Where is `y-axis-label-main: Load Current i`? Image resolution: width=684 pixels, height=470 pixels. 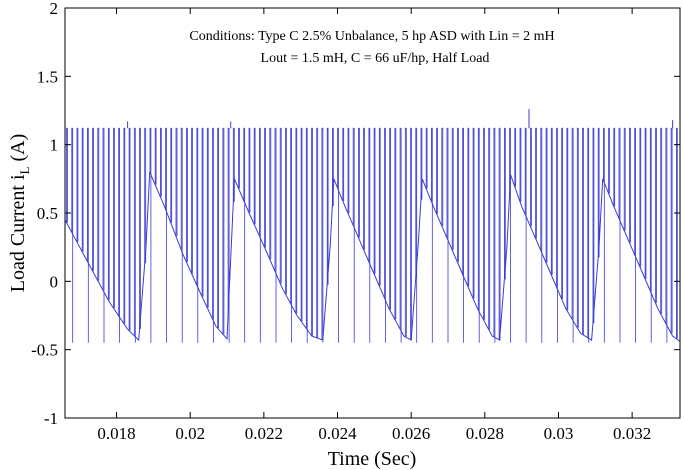
y-axis-label-main: Load Current i is located at coordinates (18, 233).